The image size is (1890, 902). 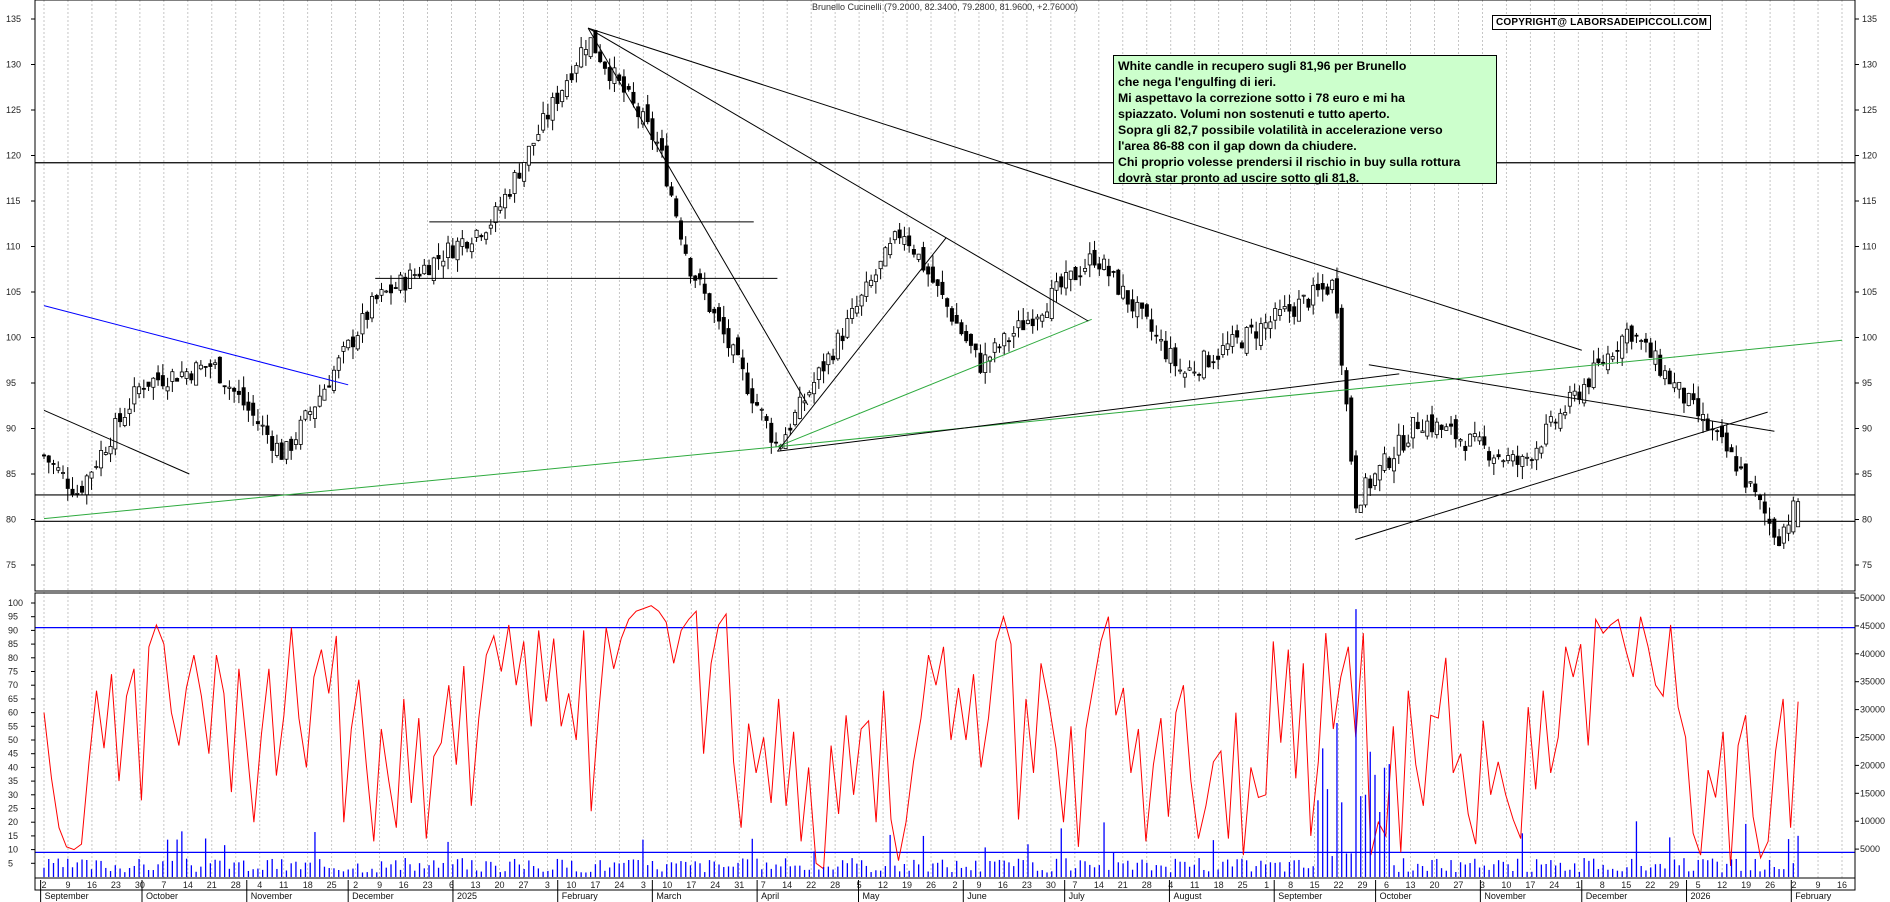 I want to click on day-tick-label: 7, so click(x=163, y=885).